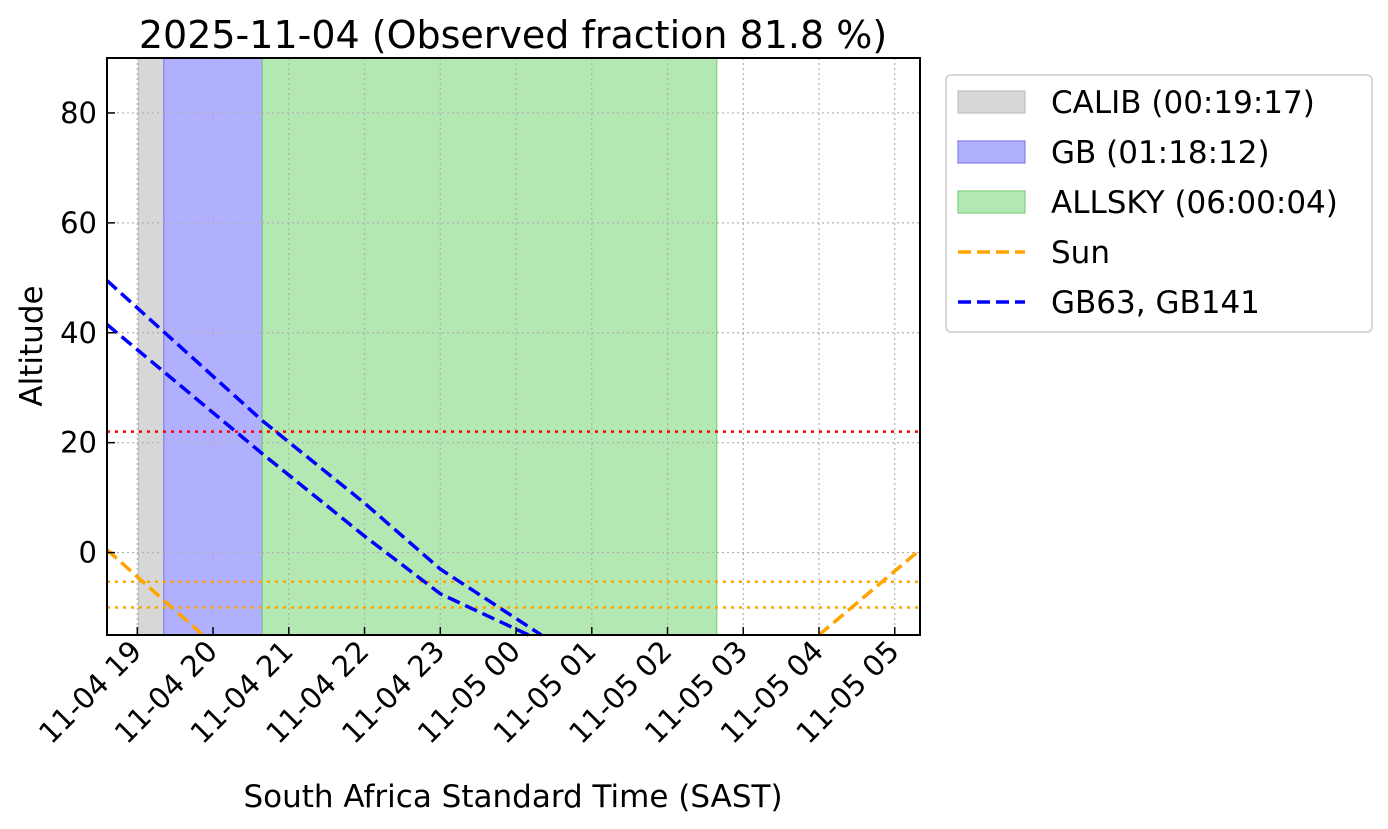 This screenshot has width=1388, height=829. I want to click on legend-label-1: GB (01:18:12), so click(1160, 153).